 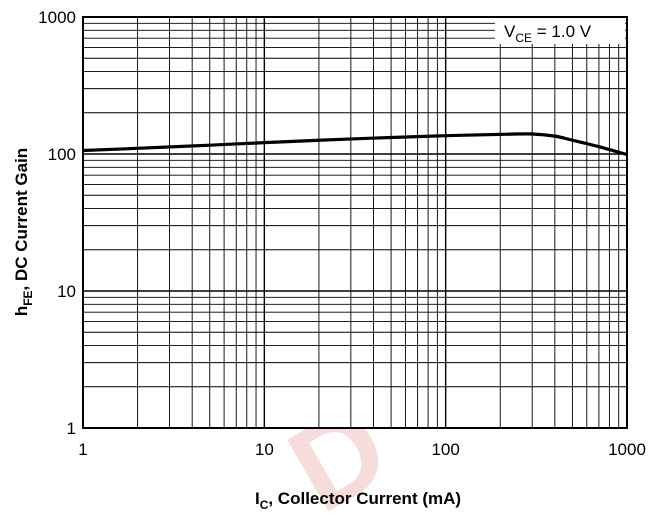 What do you see at coordinates (362, 449) in the screenshot?
I see `x-tick-labels: 1 10 100 1000` at bounding box center [362, 449].